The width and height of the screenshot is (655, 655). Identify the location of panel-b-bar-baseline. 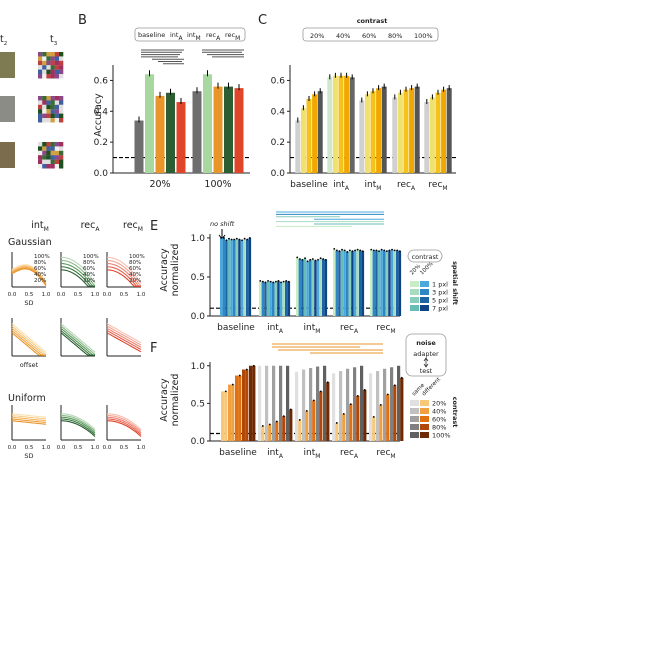
(139, 146).